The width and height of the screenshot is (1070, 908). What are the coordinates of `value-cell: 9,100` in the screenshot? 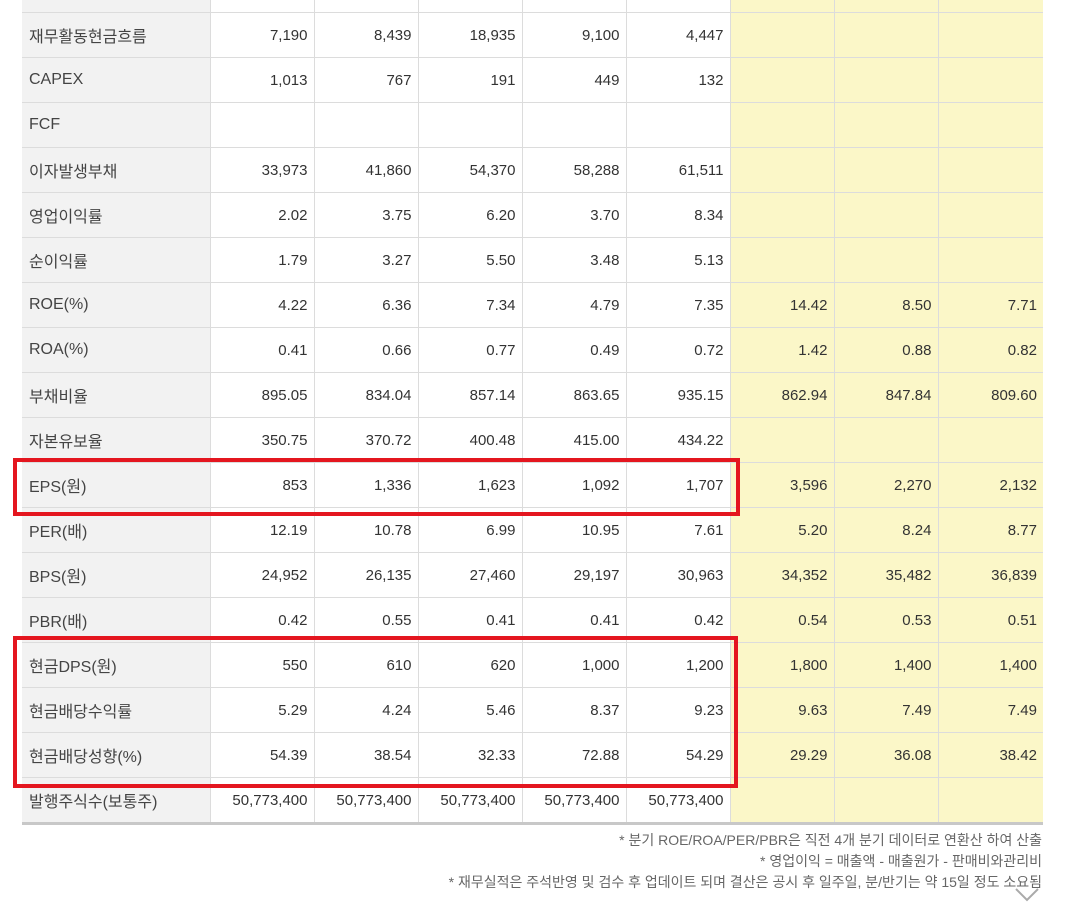 It's located at (574, 35).